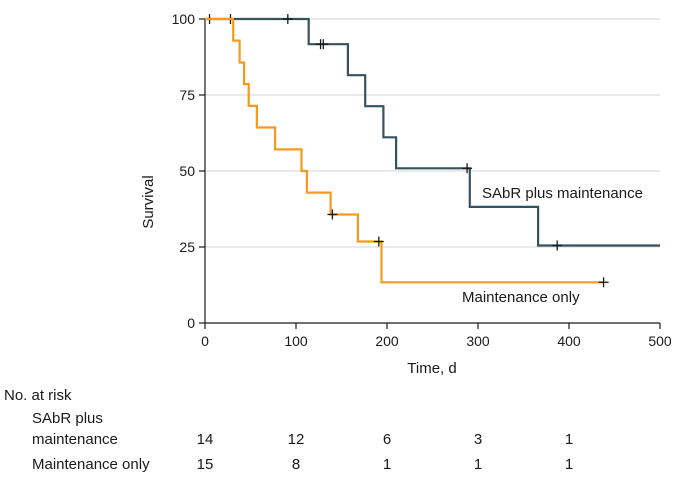  Describe the element at coordinates (205, 439) in the screenshot. I see `risk-value-row1-col1: 14` at that location.